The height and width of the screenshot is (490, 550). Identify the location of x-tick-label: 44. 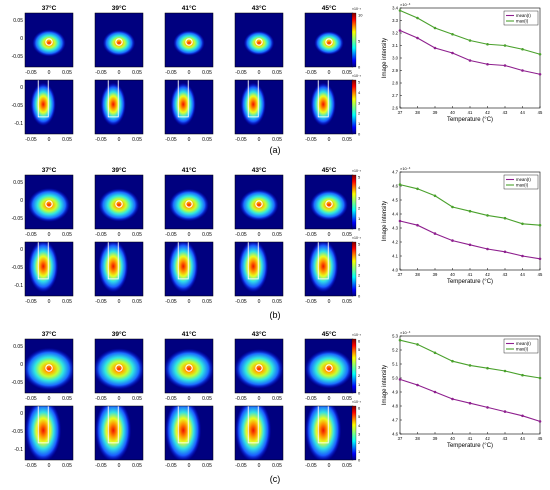
(522, 438).